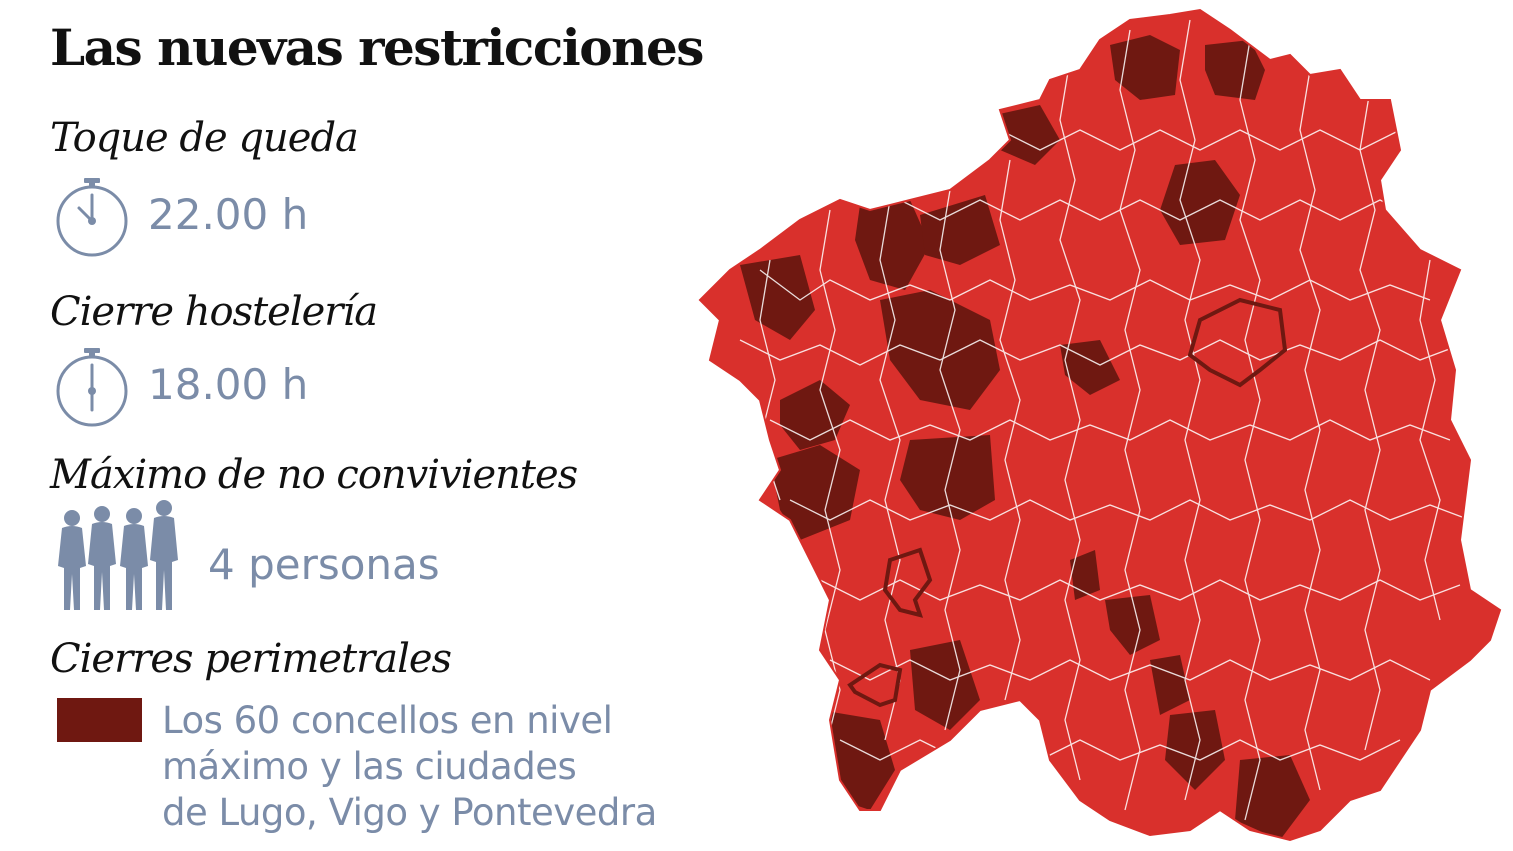 The image size is (1513, 851). What do you see at coordinates (875, 685) in the screenshot?
I see `vigo-outline` at bounding box center [875, 685].